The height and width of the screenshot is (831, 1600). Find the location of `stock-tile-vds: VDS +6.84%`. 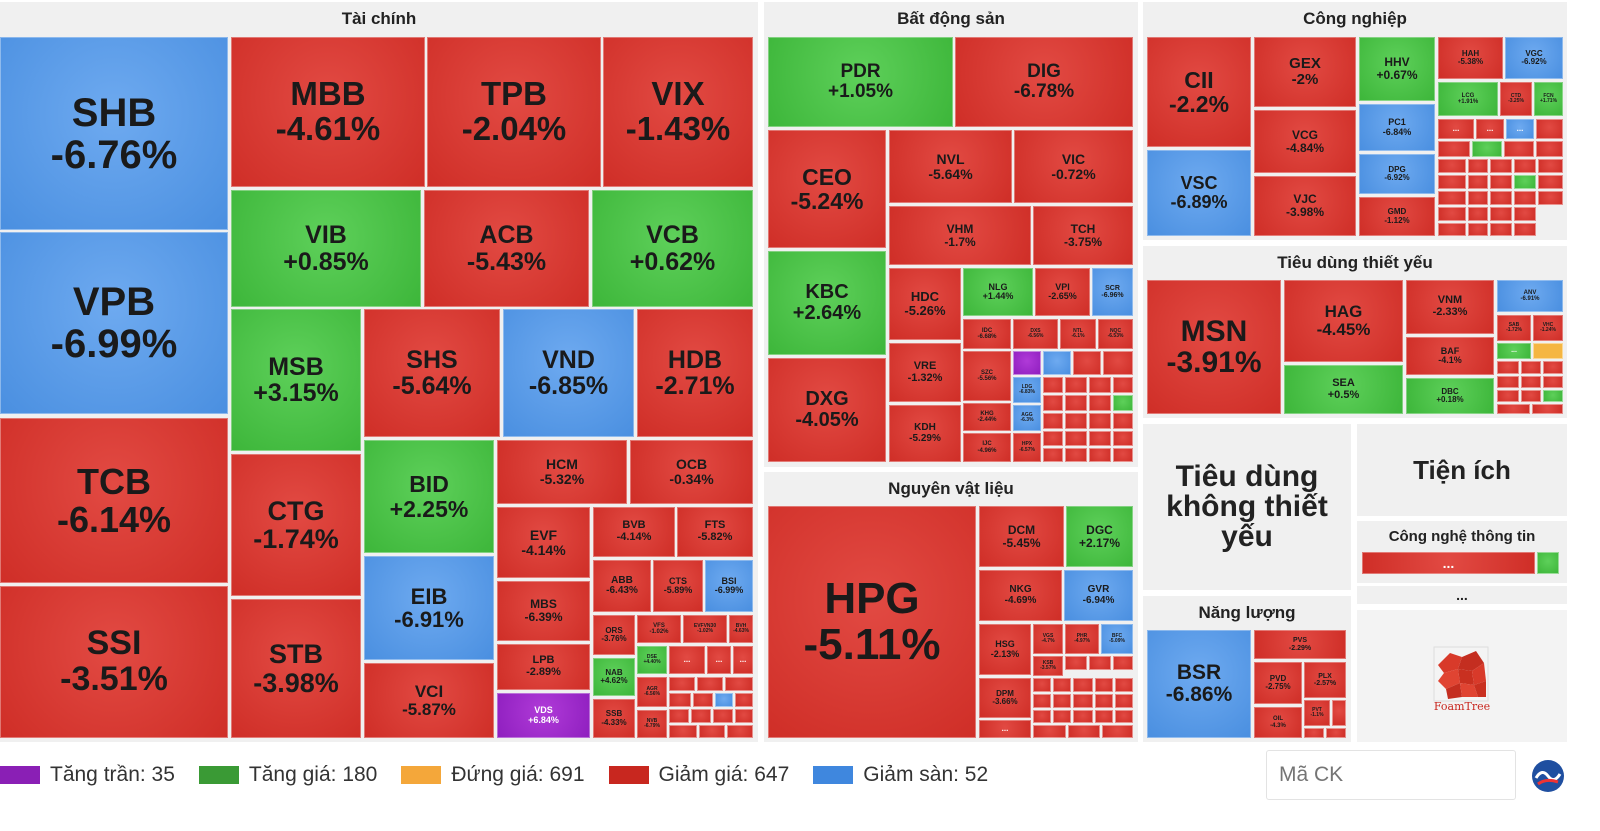

stock-tile-vds: VDS +6.84% is located at coordinates (543, 715).